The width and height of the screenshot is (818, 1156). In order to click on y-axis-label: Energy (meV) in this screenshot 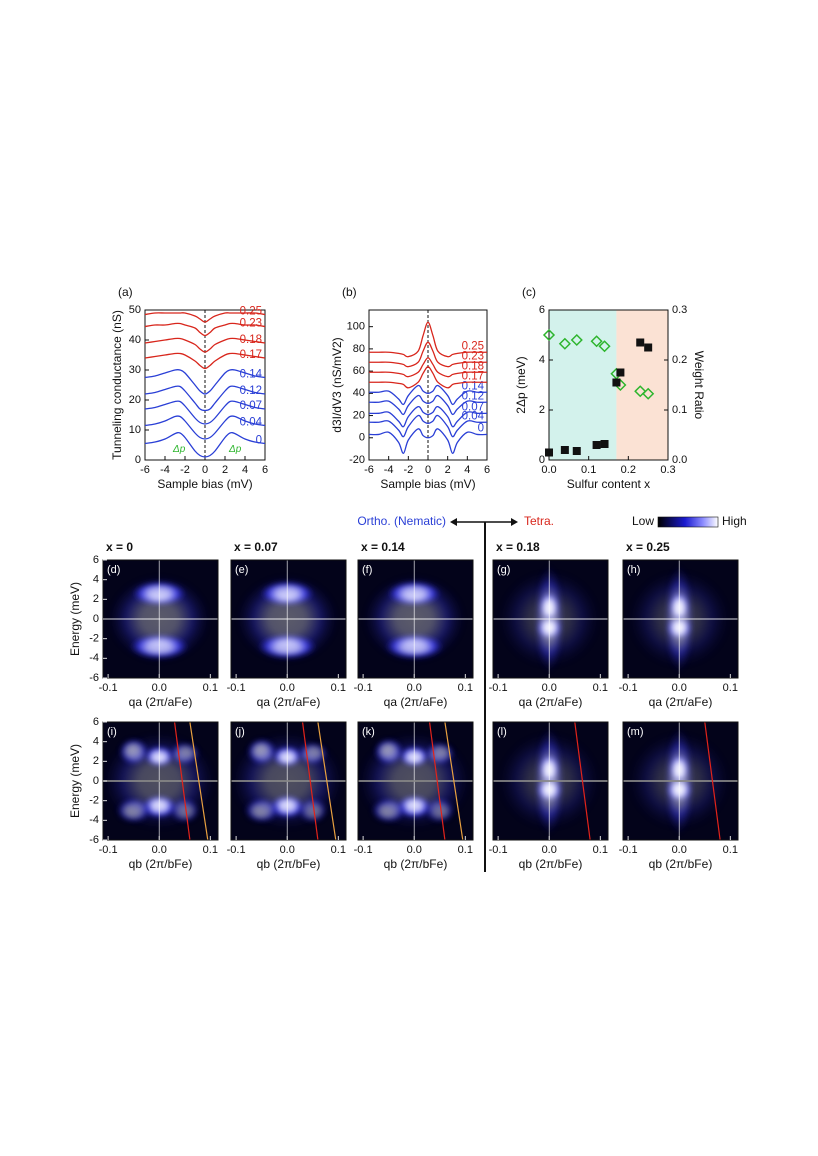, I will do `click(75, 781)`.